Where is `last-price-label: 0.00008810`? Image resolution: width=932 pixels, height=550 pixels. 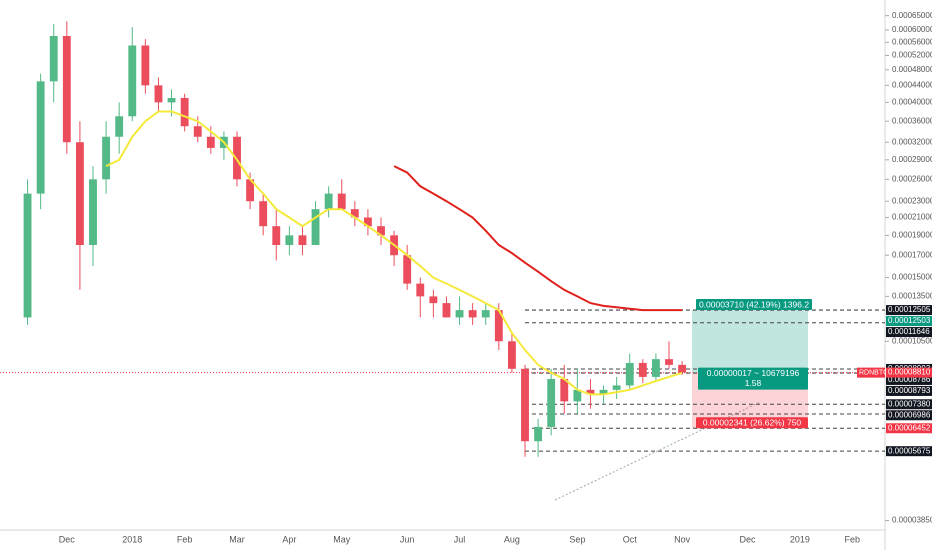 last-price-label: 0.00008810 is located at coordinates (909, 372).